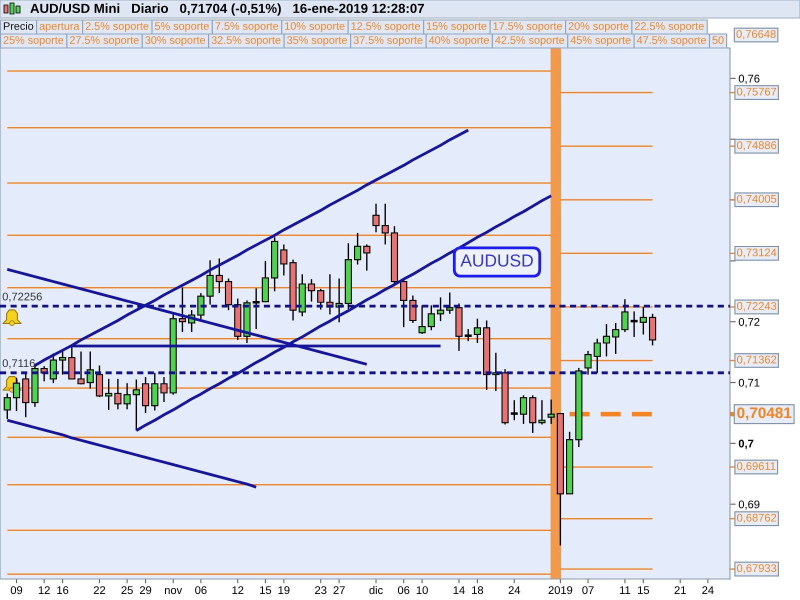 Image resolution: width=800 pixels, height=600 pixels. I want to click on text: 27.5% soporte, so click(104, 41).